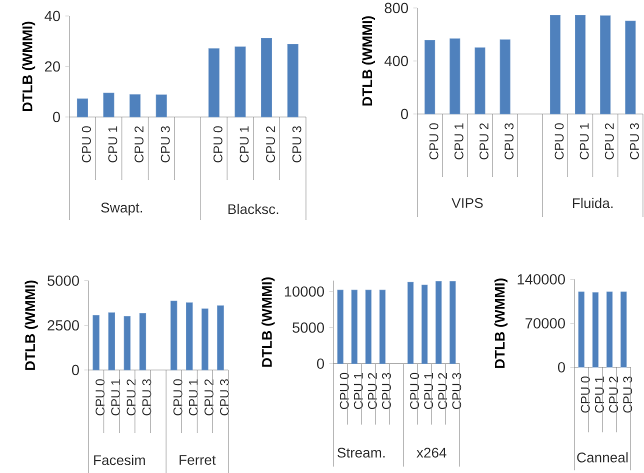  Describe the element at coordinates (304, 291) in the screenshot. I see `y-tick-label: 10000` at that location.